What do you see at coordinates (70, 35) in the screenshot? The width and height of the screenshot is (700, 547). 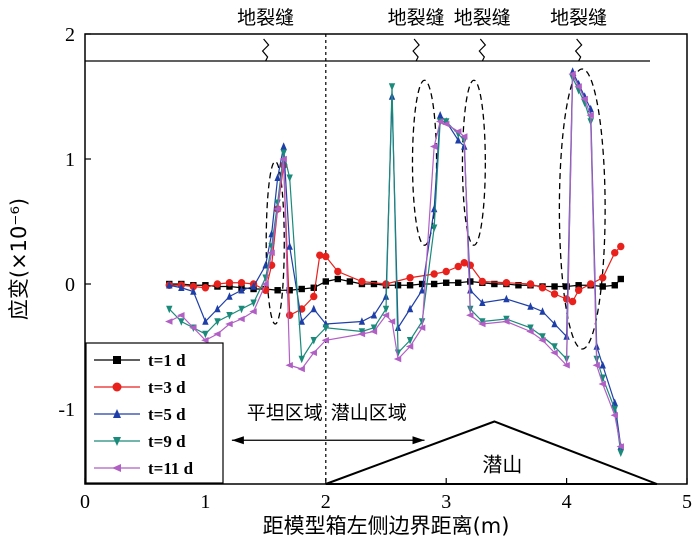 I see `y-tick-label: 2` at bounding box center [70, 35].